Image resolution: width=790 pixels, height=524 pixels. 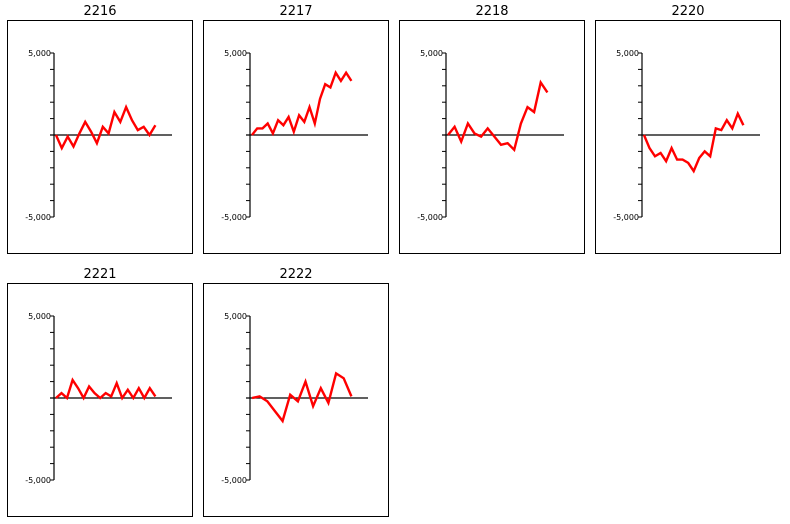 I want to click on chart-panel-2220: 5,000 -5,000, so click(x=688, y=137).